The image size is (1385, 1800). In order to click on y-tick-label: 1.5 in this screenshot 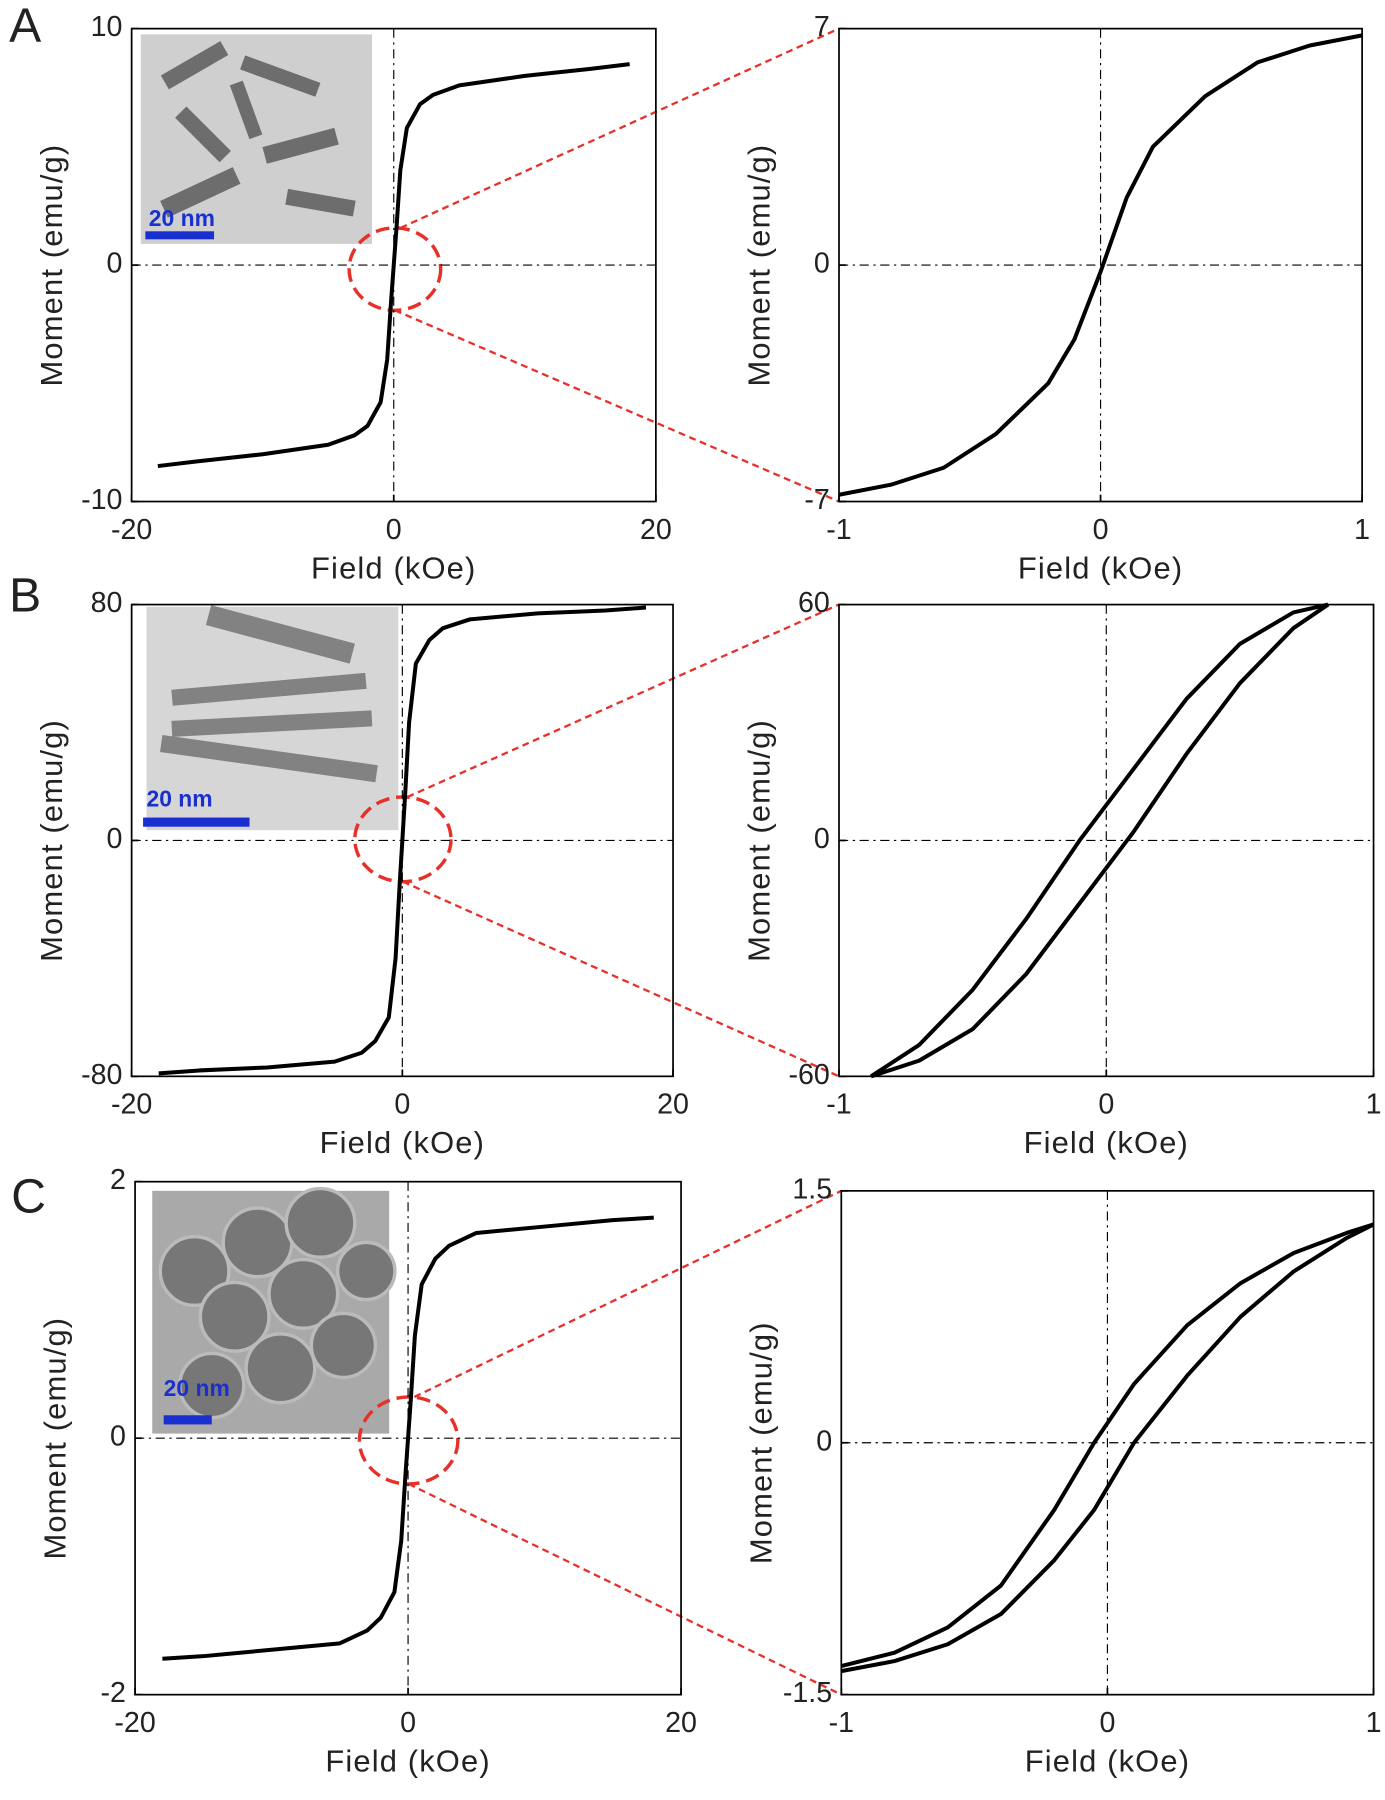, I will do `click(812, 1189)`.